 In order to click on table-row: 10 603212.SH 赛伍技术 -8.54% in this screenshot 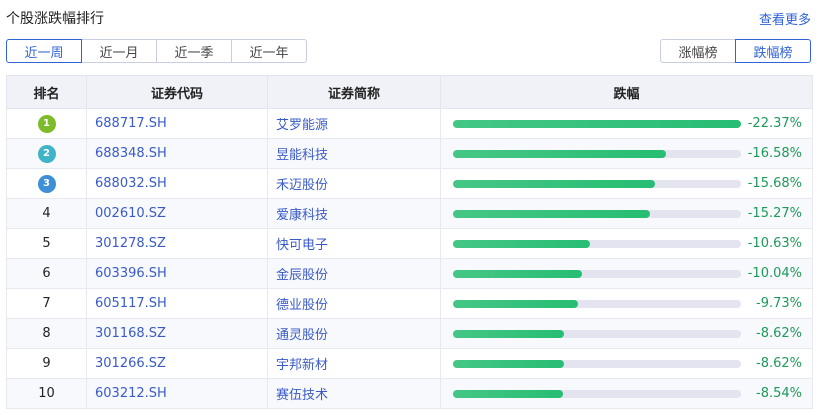, I will do `click(409, 393)`.